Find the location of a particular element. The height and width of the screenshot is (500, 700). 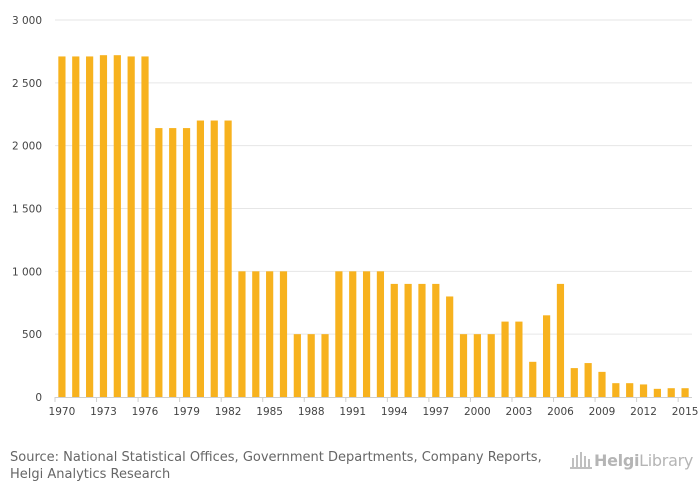

logo-helgi: Helgi is located at coordinates (617, 460).